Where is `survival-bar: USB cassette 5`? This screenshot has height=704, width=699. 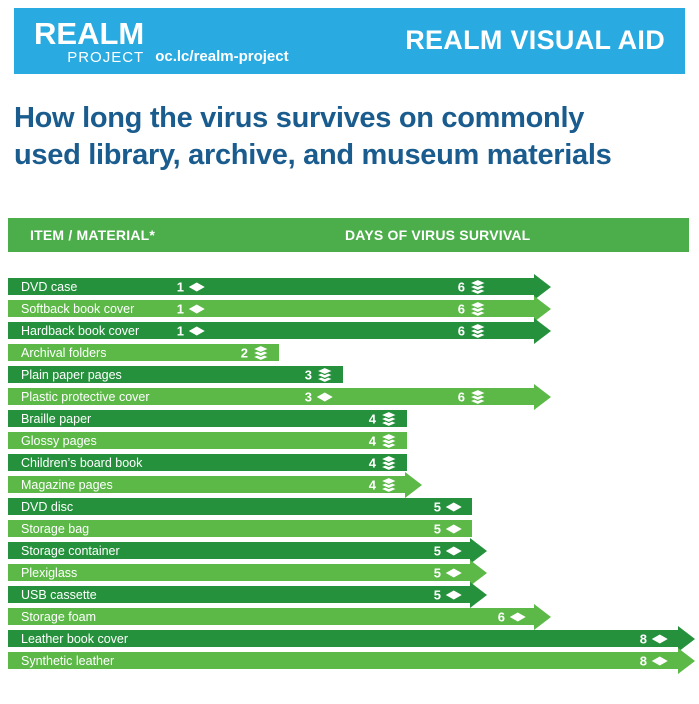
survival-bar: USB cassette 5 is located at coordinates (247, 594).